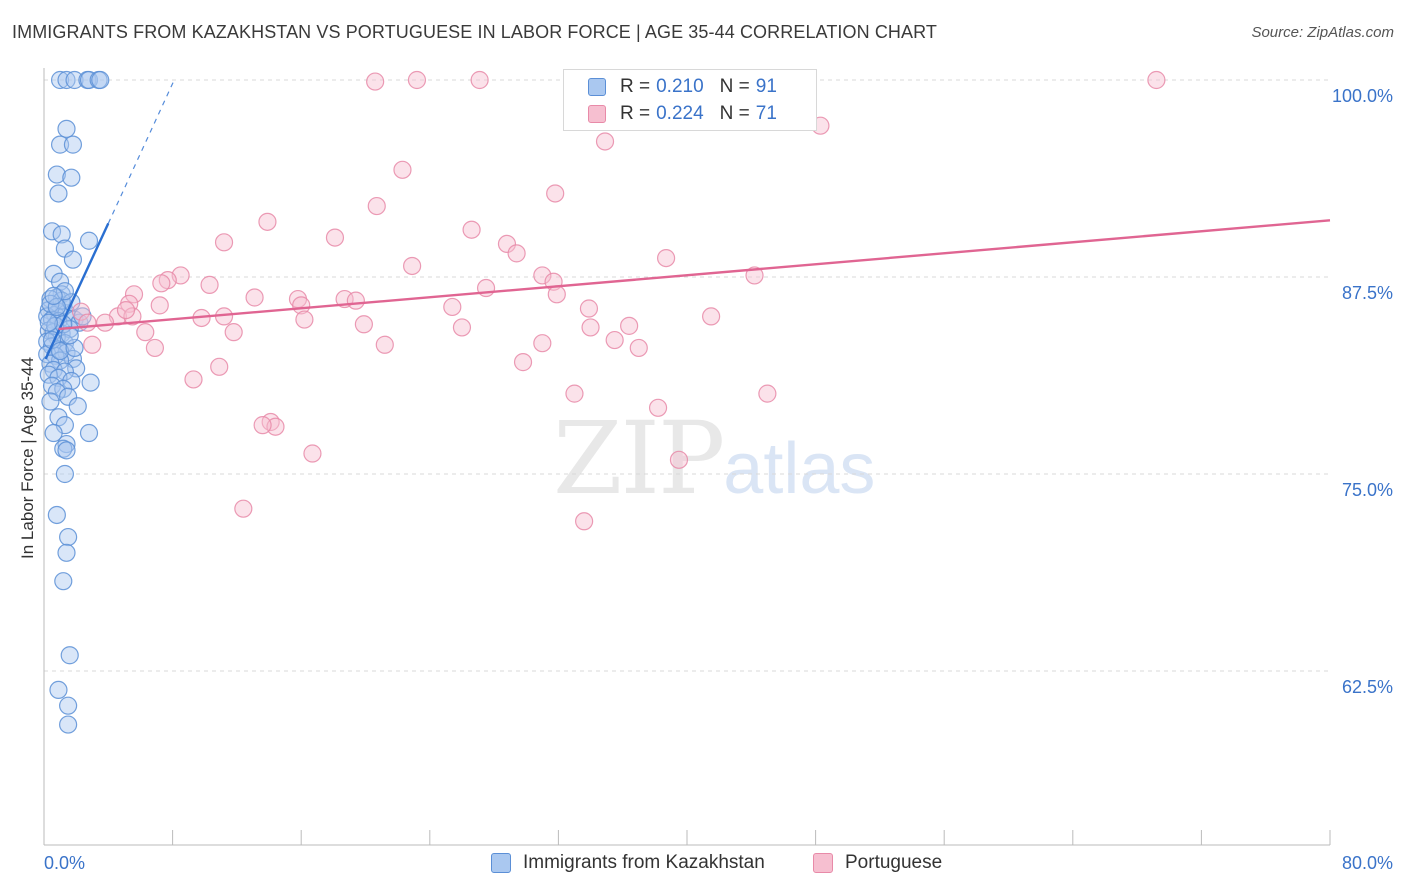 The image size is (1406, 892). I want to click on n-value: 71, so click(766, 113).